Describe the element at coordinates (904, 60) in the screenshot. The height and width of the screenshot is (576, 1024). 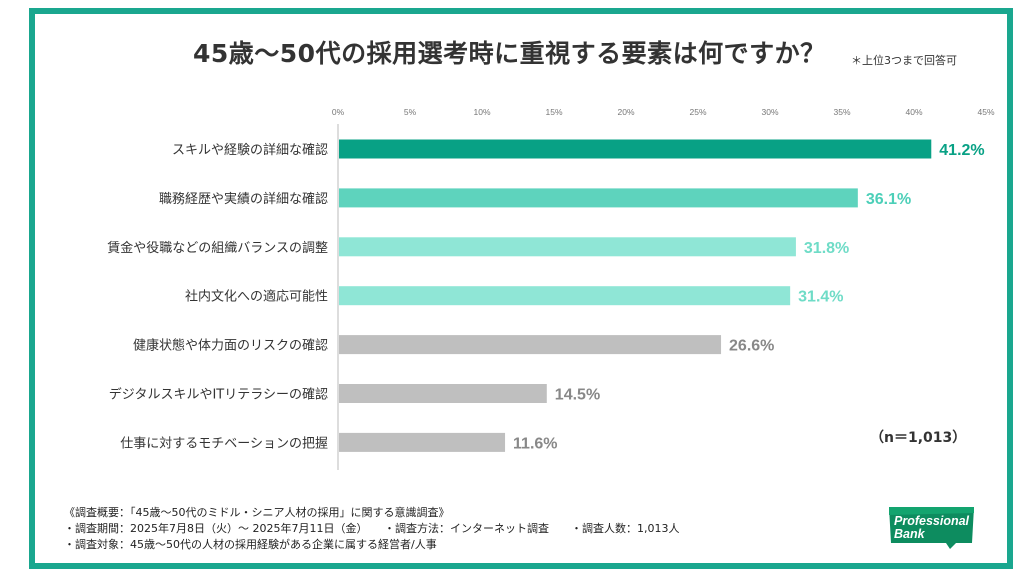
I see `answer-note: ＊上位3つまで回答可` at that location.